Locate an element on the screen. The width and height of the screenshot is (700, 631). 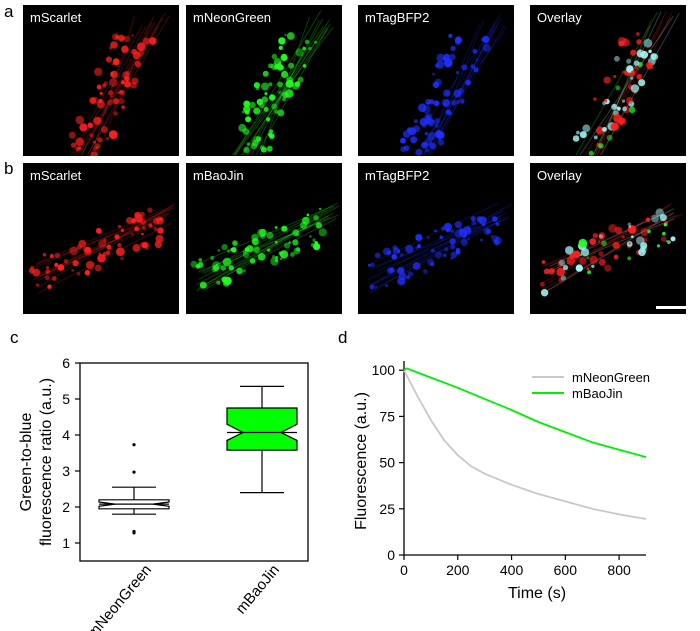
y-tick-label: 75 is located at coordinates (387, 416).